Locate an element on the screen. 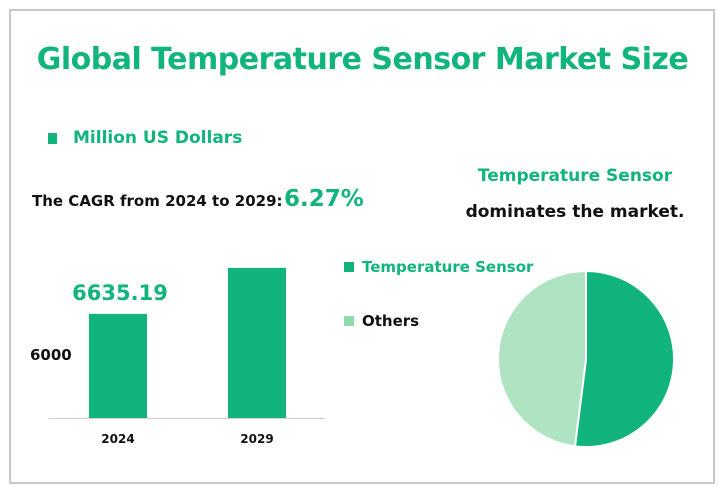 Image resolution: width=725 pixels, height=492 pixels. data-label: 6635.19 is located at coordinates (120, 293).